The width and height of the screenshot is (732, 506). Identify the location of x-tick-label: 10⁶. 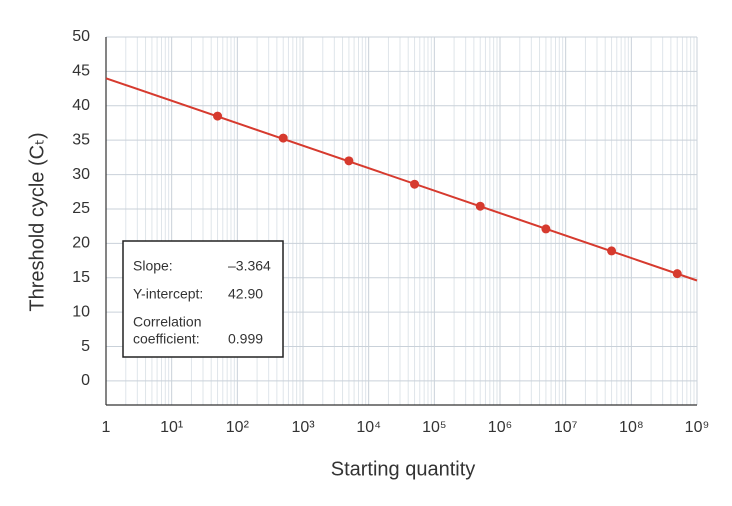
(500, 427).